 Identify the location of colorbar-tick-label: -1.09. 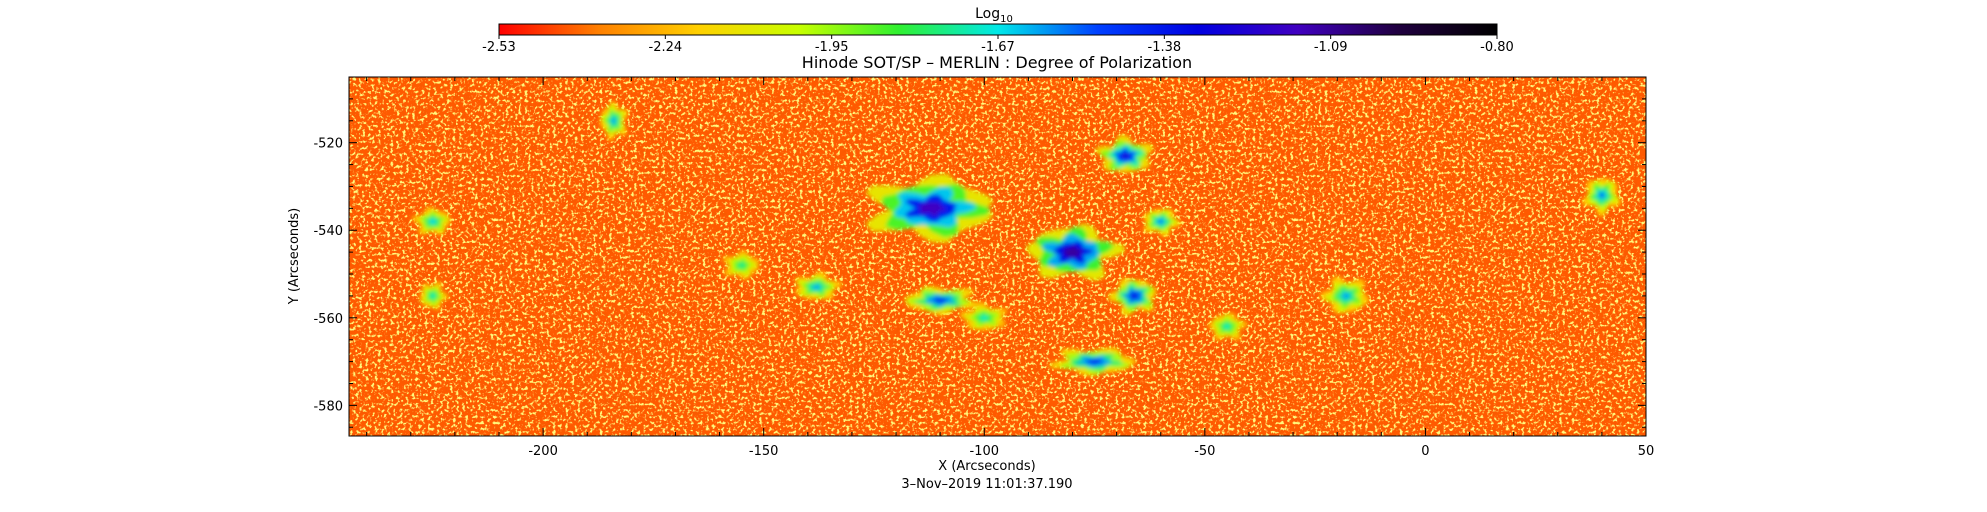
(1331, 47).